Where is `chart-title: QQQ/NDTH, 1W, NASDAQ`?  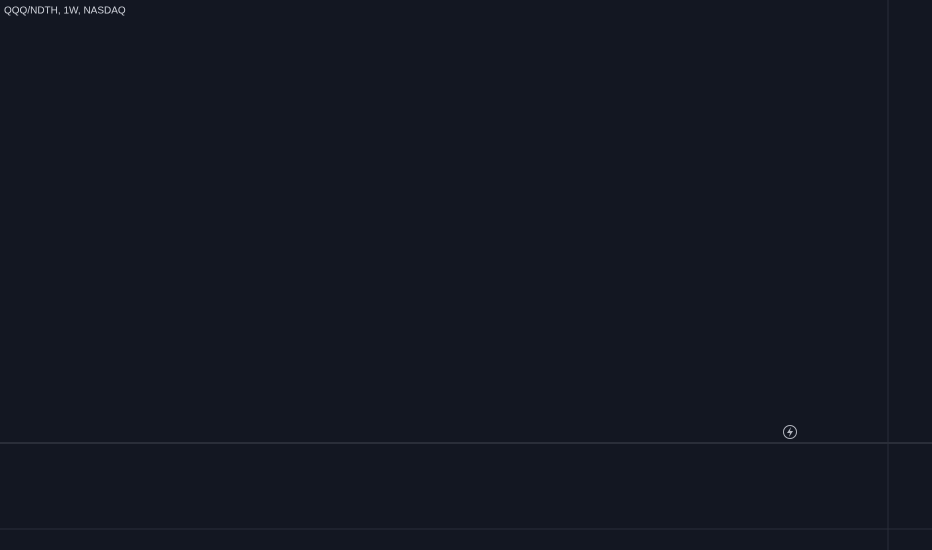 chart-title: QQQ/NDTH, 1W, NASDAQ is located at coordinates (65, 11).